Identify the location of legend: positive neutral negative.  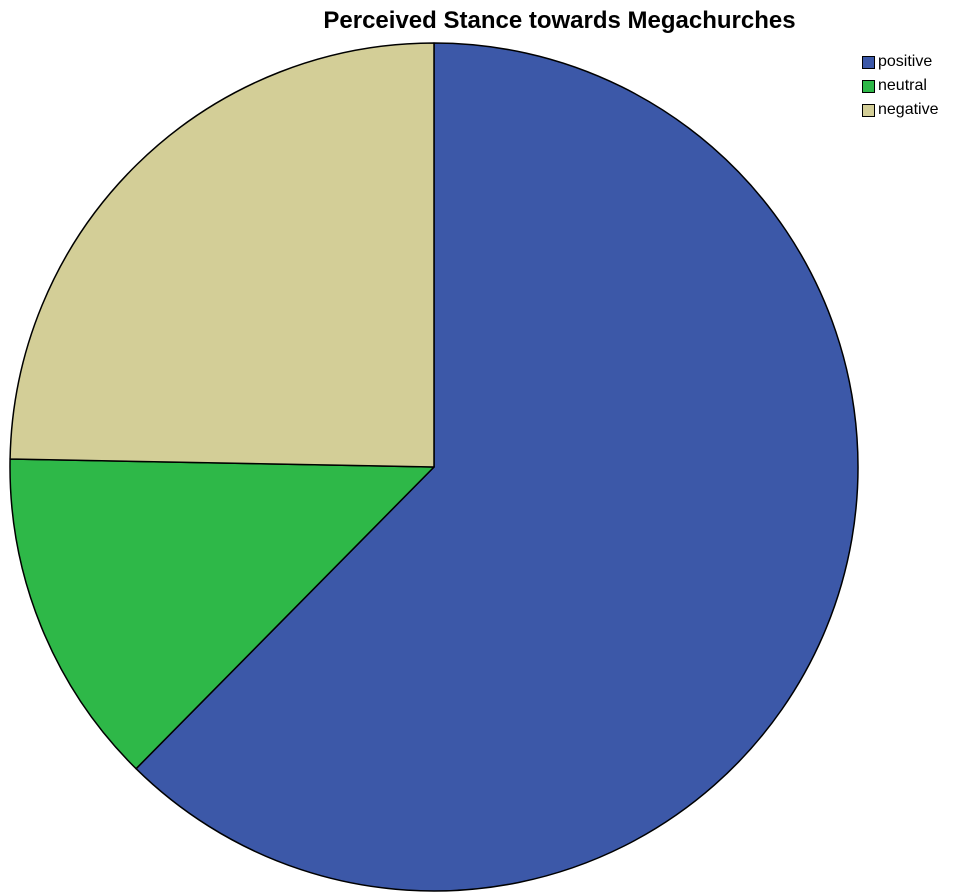
(914, 86).